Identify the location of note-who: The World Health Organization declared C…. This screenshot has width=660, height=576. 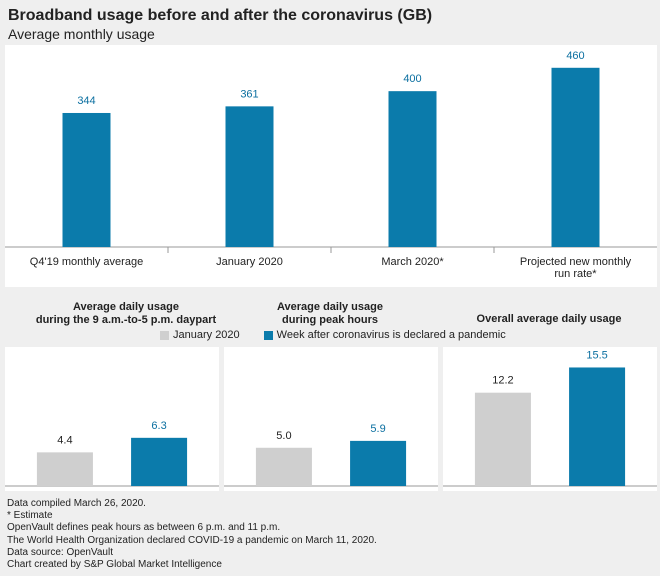
(192, 540).